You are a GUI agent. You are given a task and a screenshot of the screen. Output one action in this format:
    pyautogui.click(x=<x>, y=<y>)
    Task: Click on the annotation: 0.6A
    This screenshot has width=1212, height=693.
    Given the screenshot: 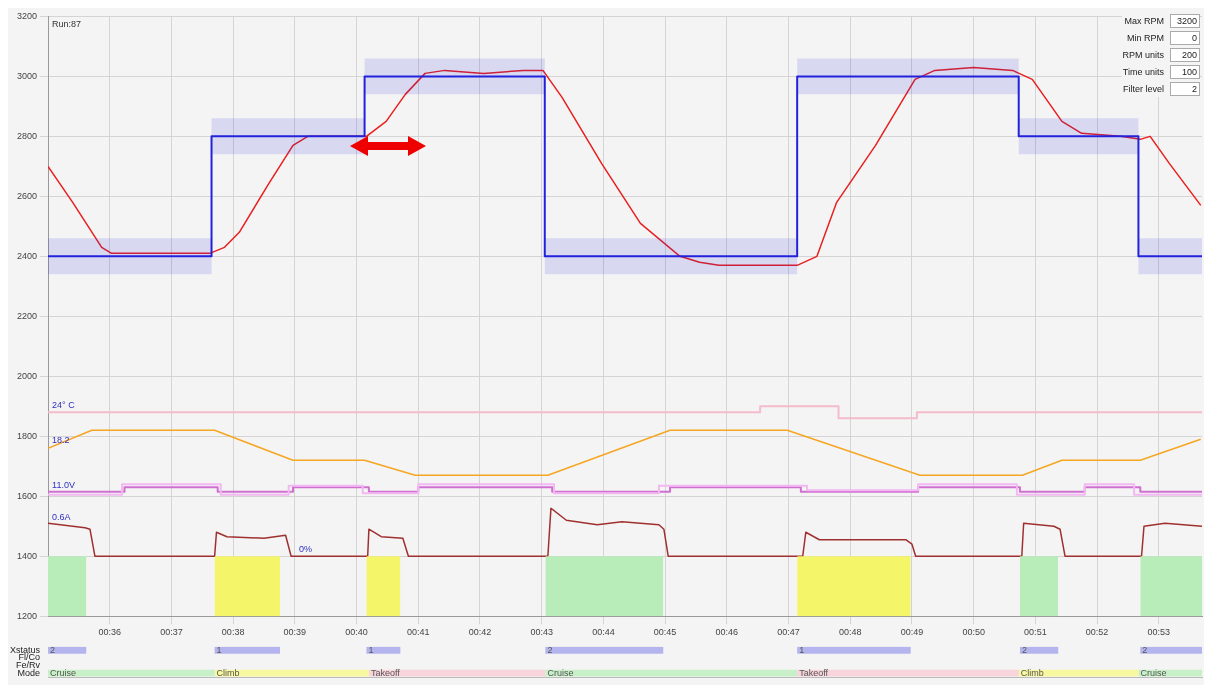 What is the action you would take?
    pyautogui.click(x=61, y=516)
    